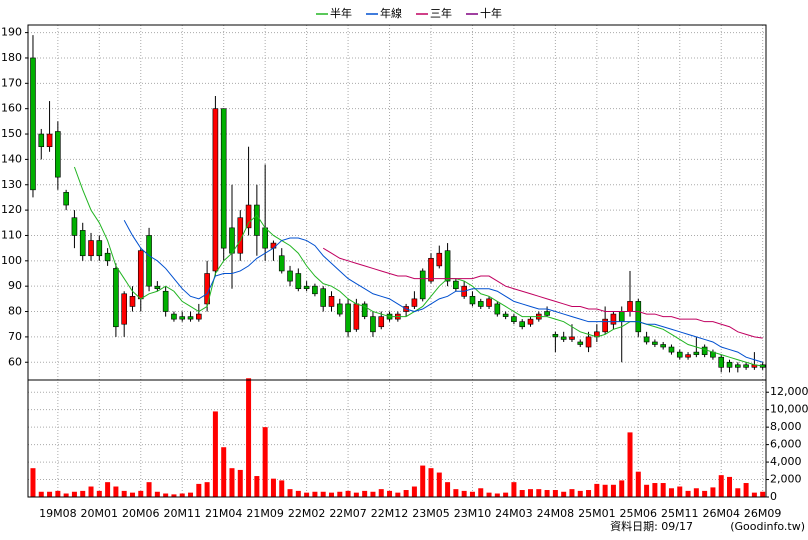 The image size is (808, 540). Describe the element at coordinates (789, 409) in the screenshot. I see `y2-tick-label: 10,000` at that location.